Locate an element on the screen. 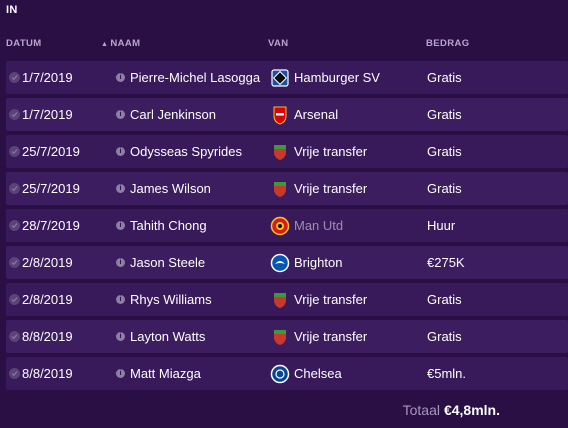  player-name: Tahith Chong is located at coordinates (168, 225).